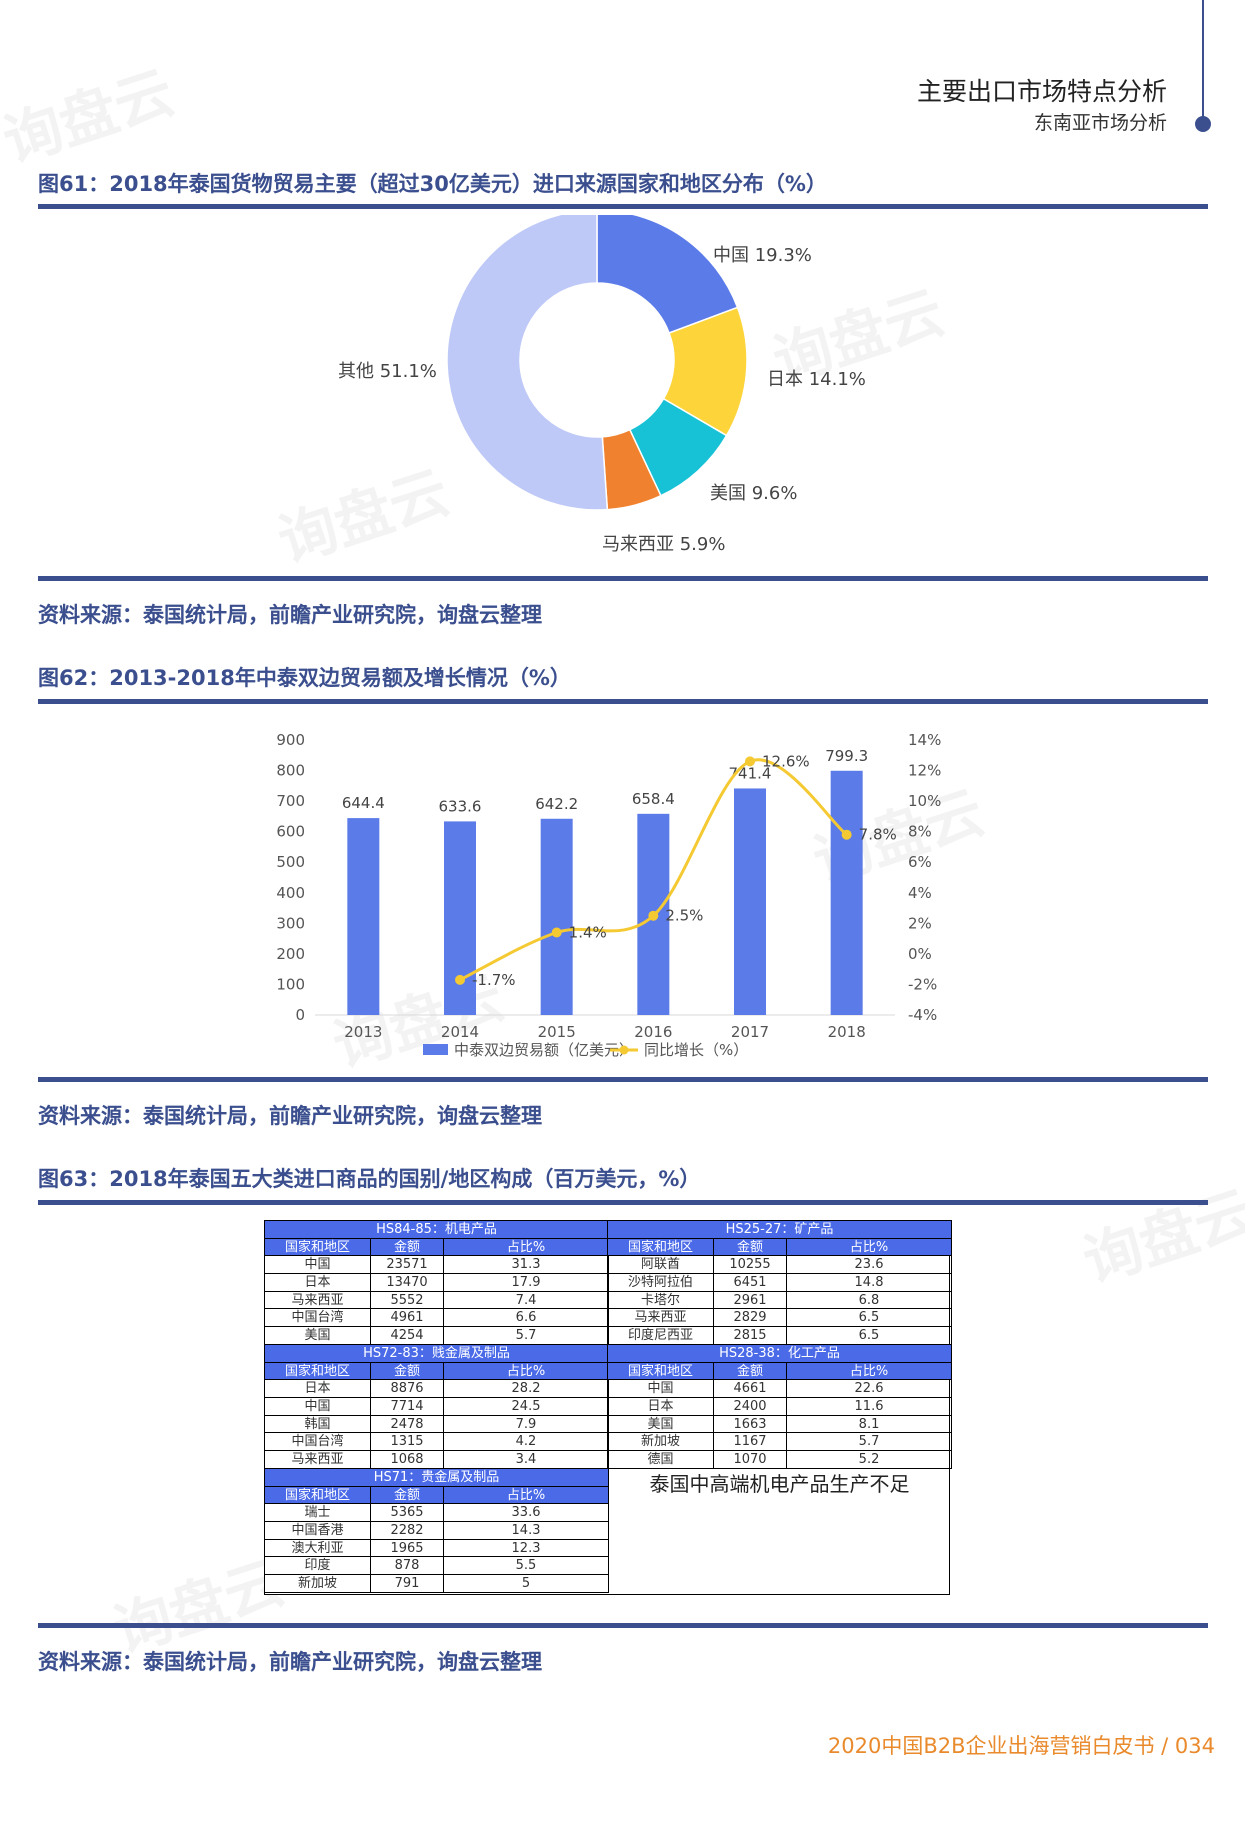  What do you see at coordinates (317, 1318) in the screenshot?
I see `table-cell: 中国台湾` at bounding box center [317, 1318].